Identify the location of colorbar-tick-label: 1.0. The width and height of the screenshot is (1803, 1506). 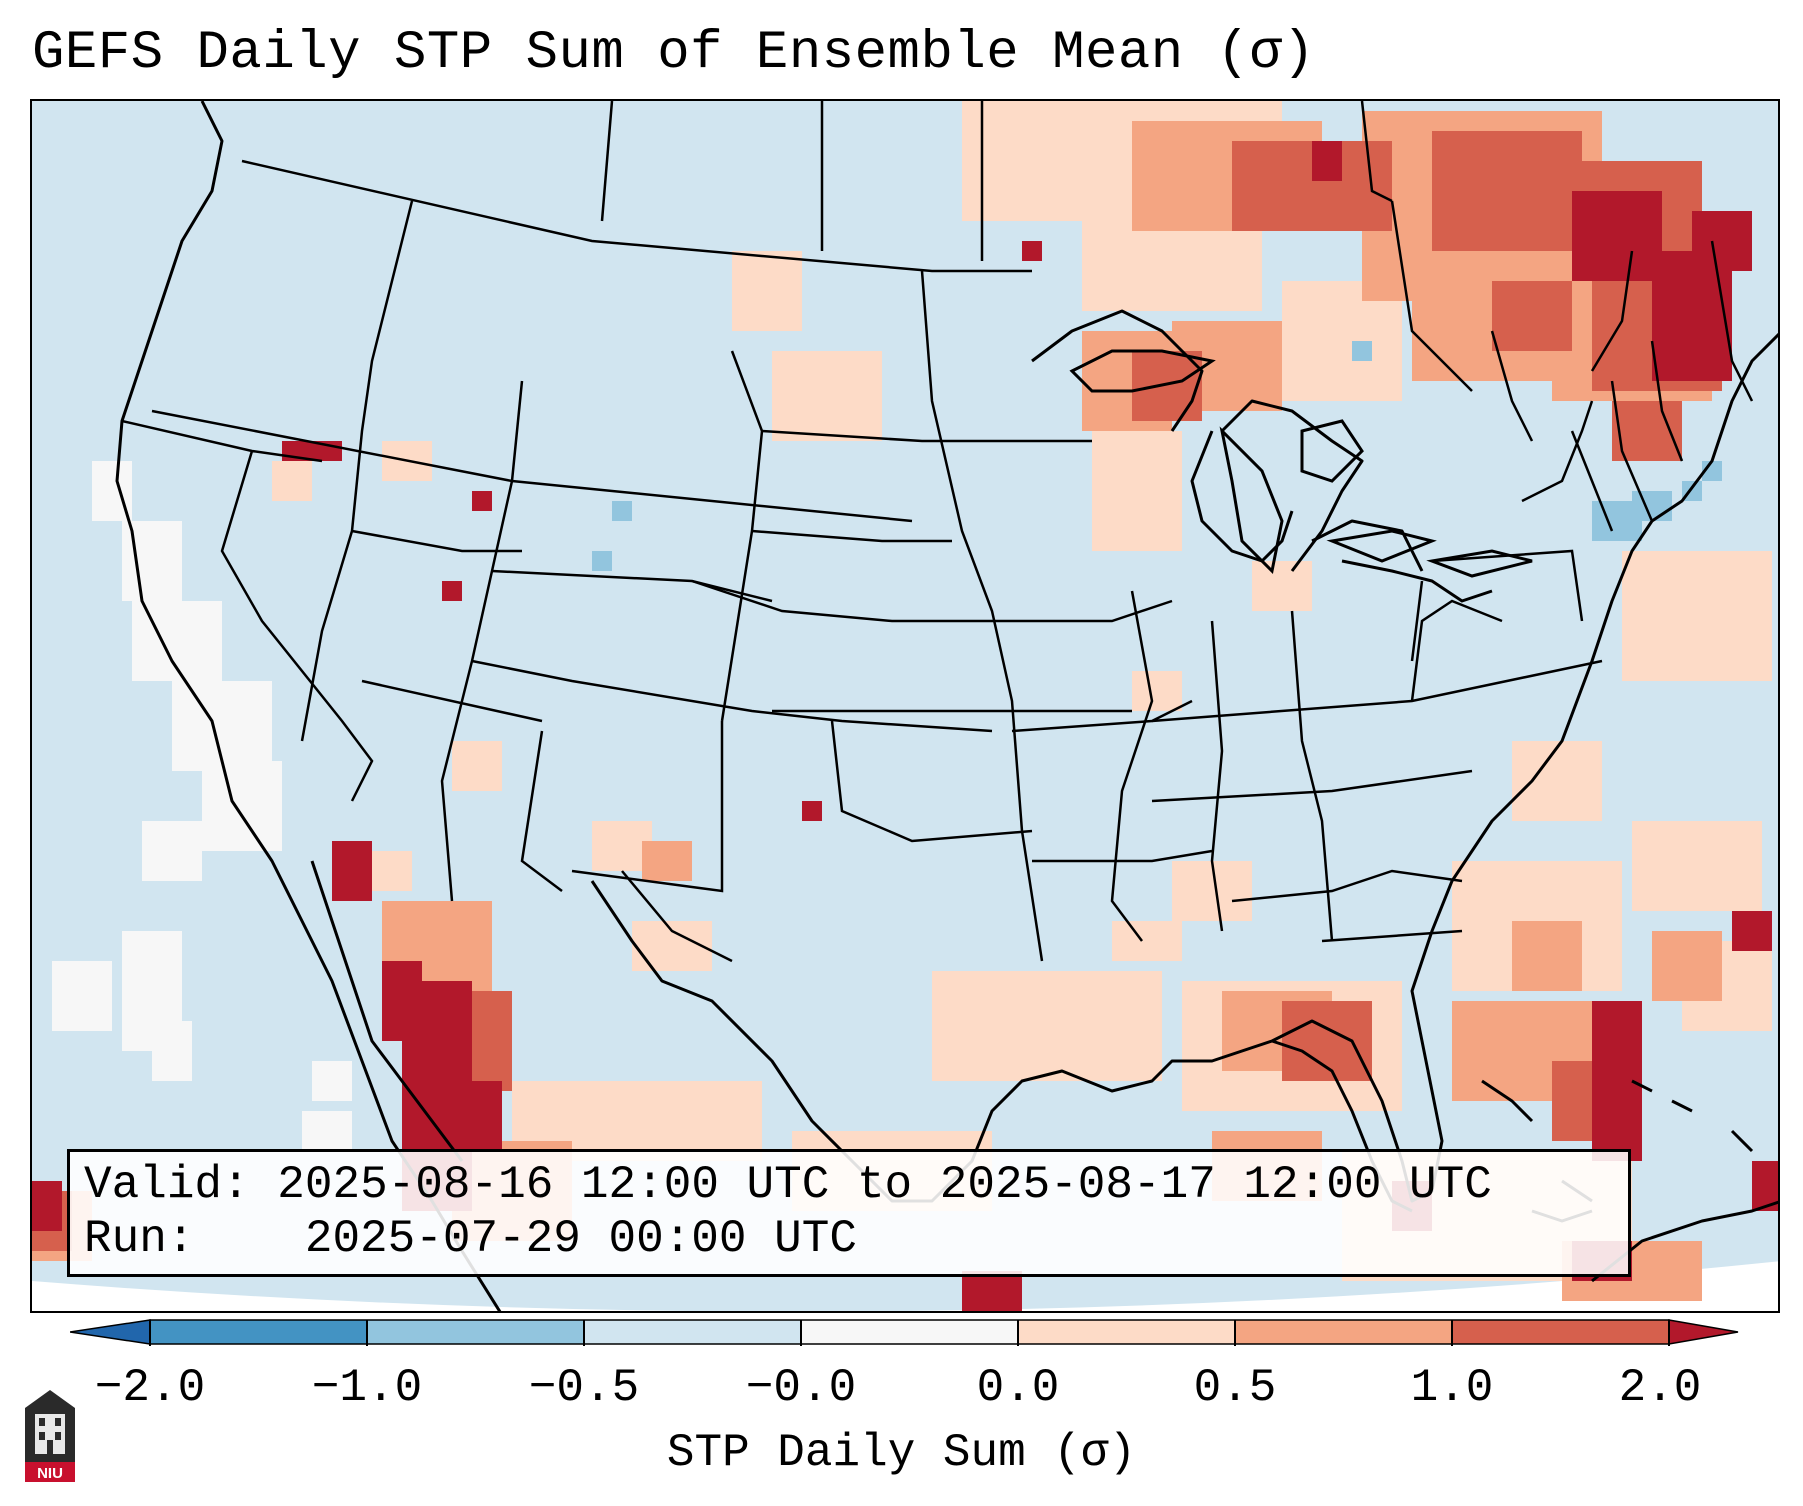
(1452, 1388).